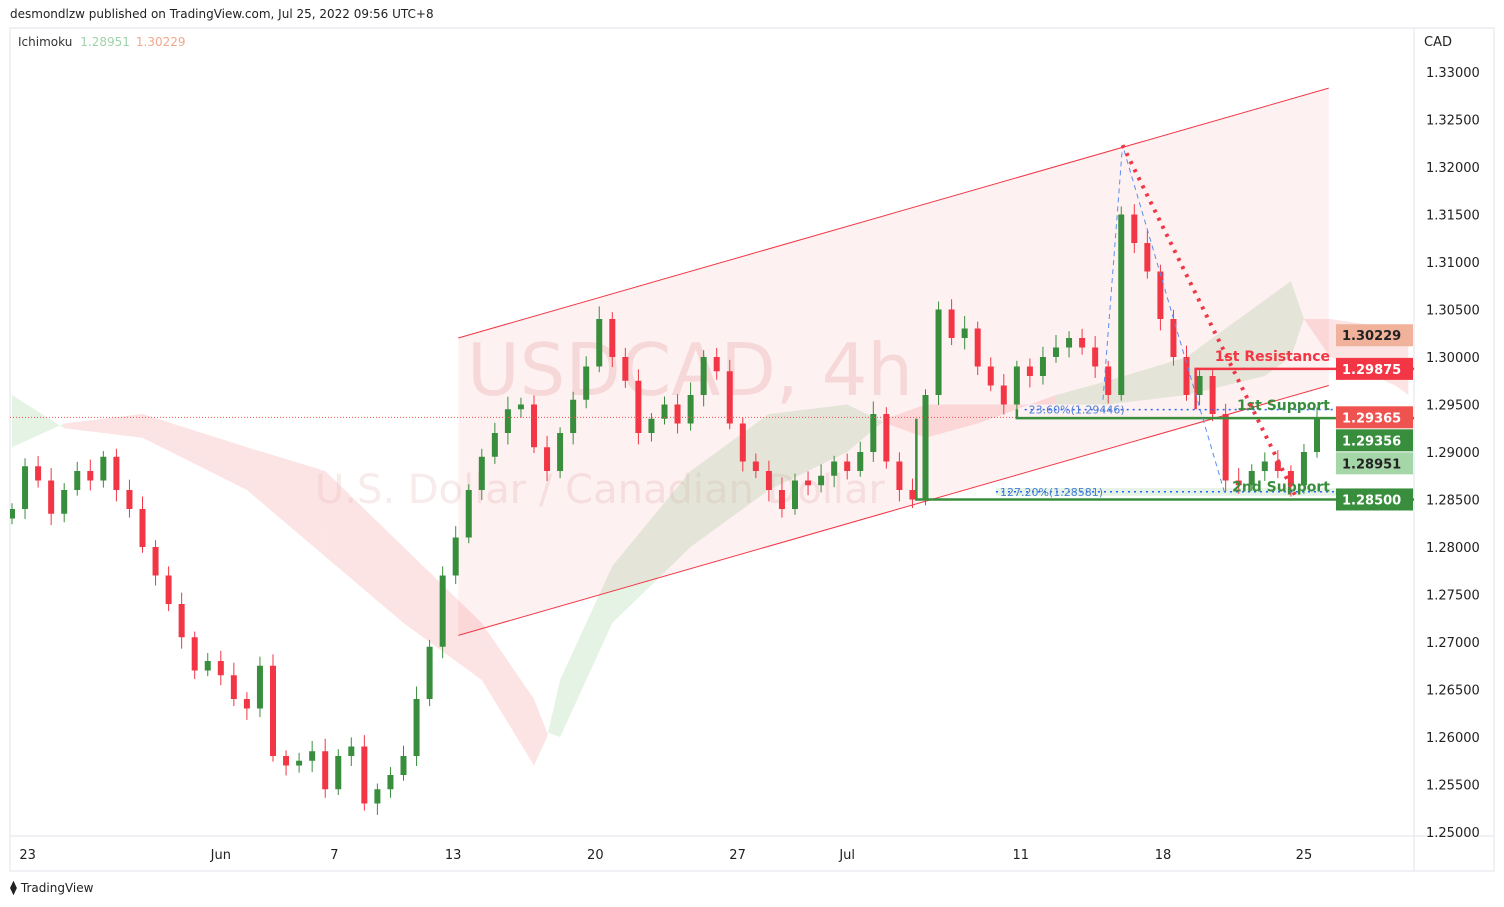 This screenshot has width=1504, height=907. Describe the element at coordinates (1020, 855) in the screenshot. I see `time-tick-label: 11` at that location.